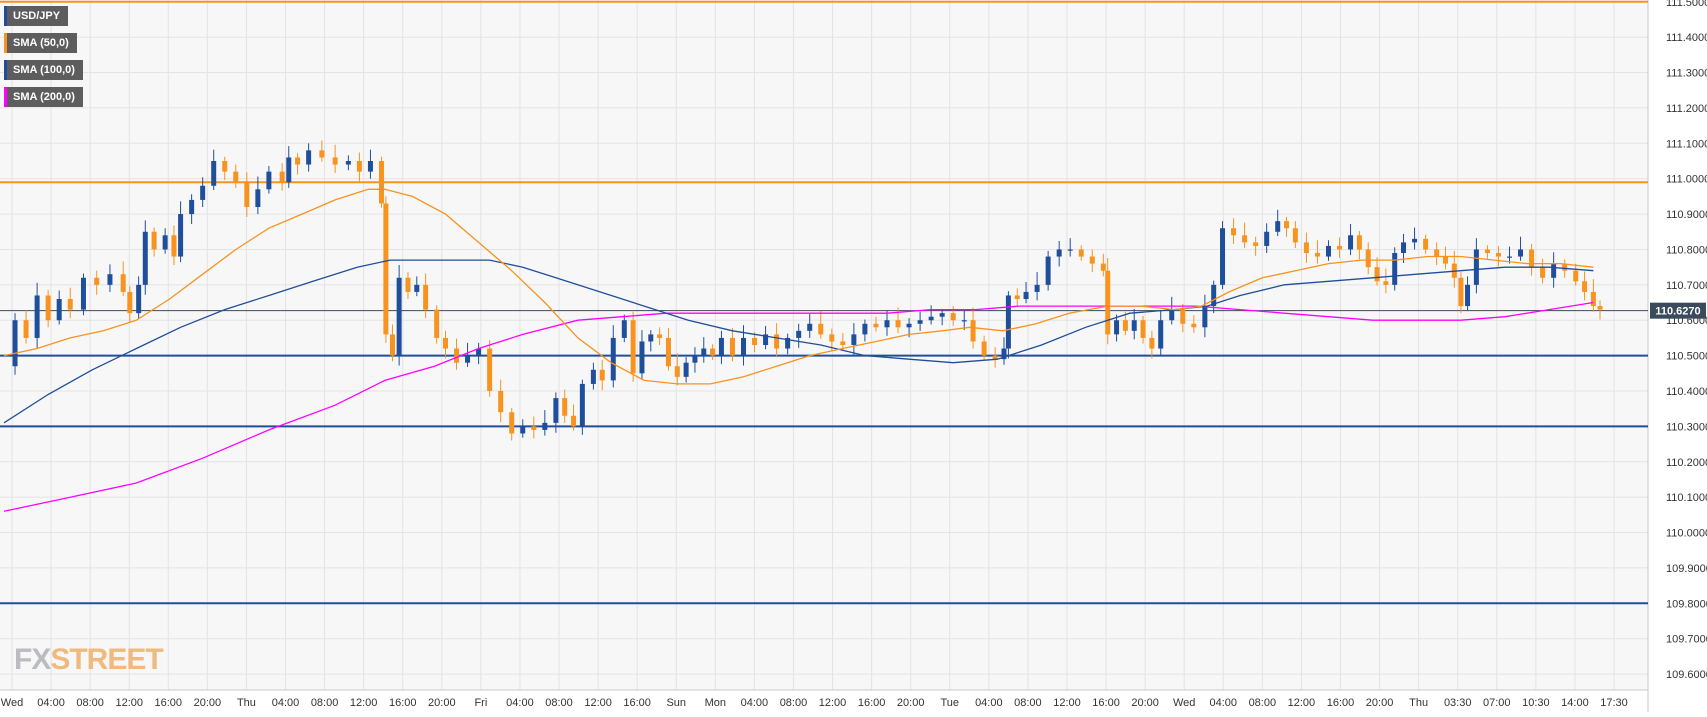 The image size is (1707, 717). I want to click on x-tick-label: Thu, so click(246, 703).